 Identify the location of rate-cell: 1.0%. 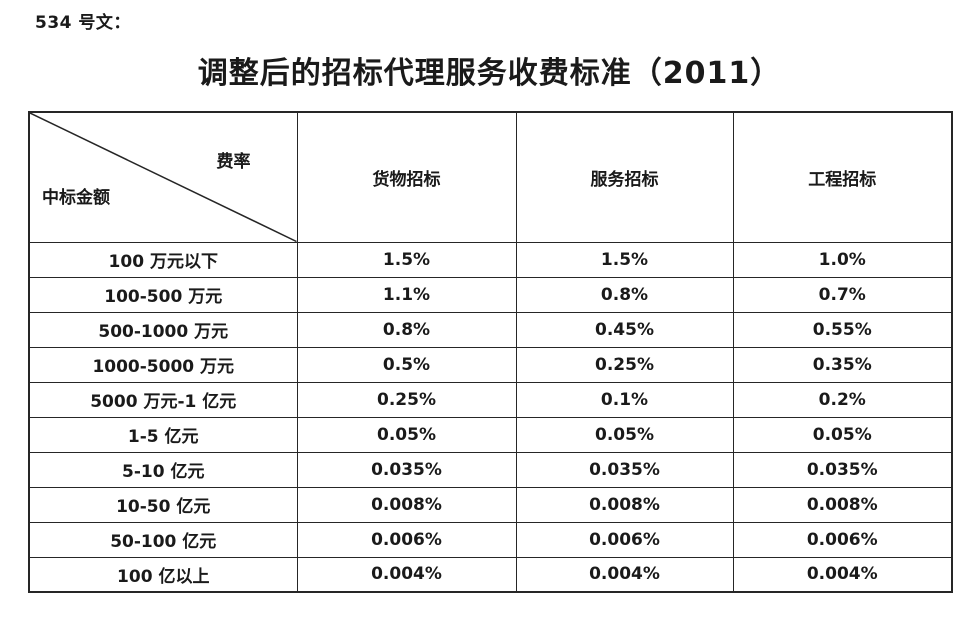
(842, 259).